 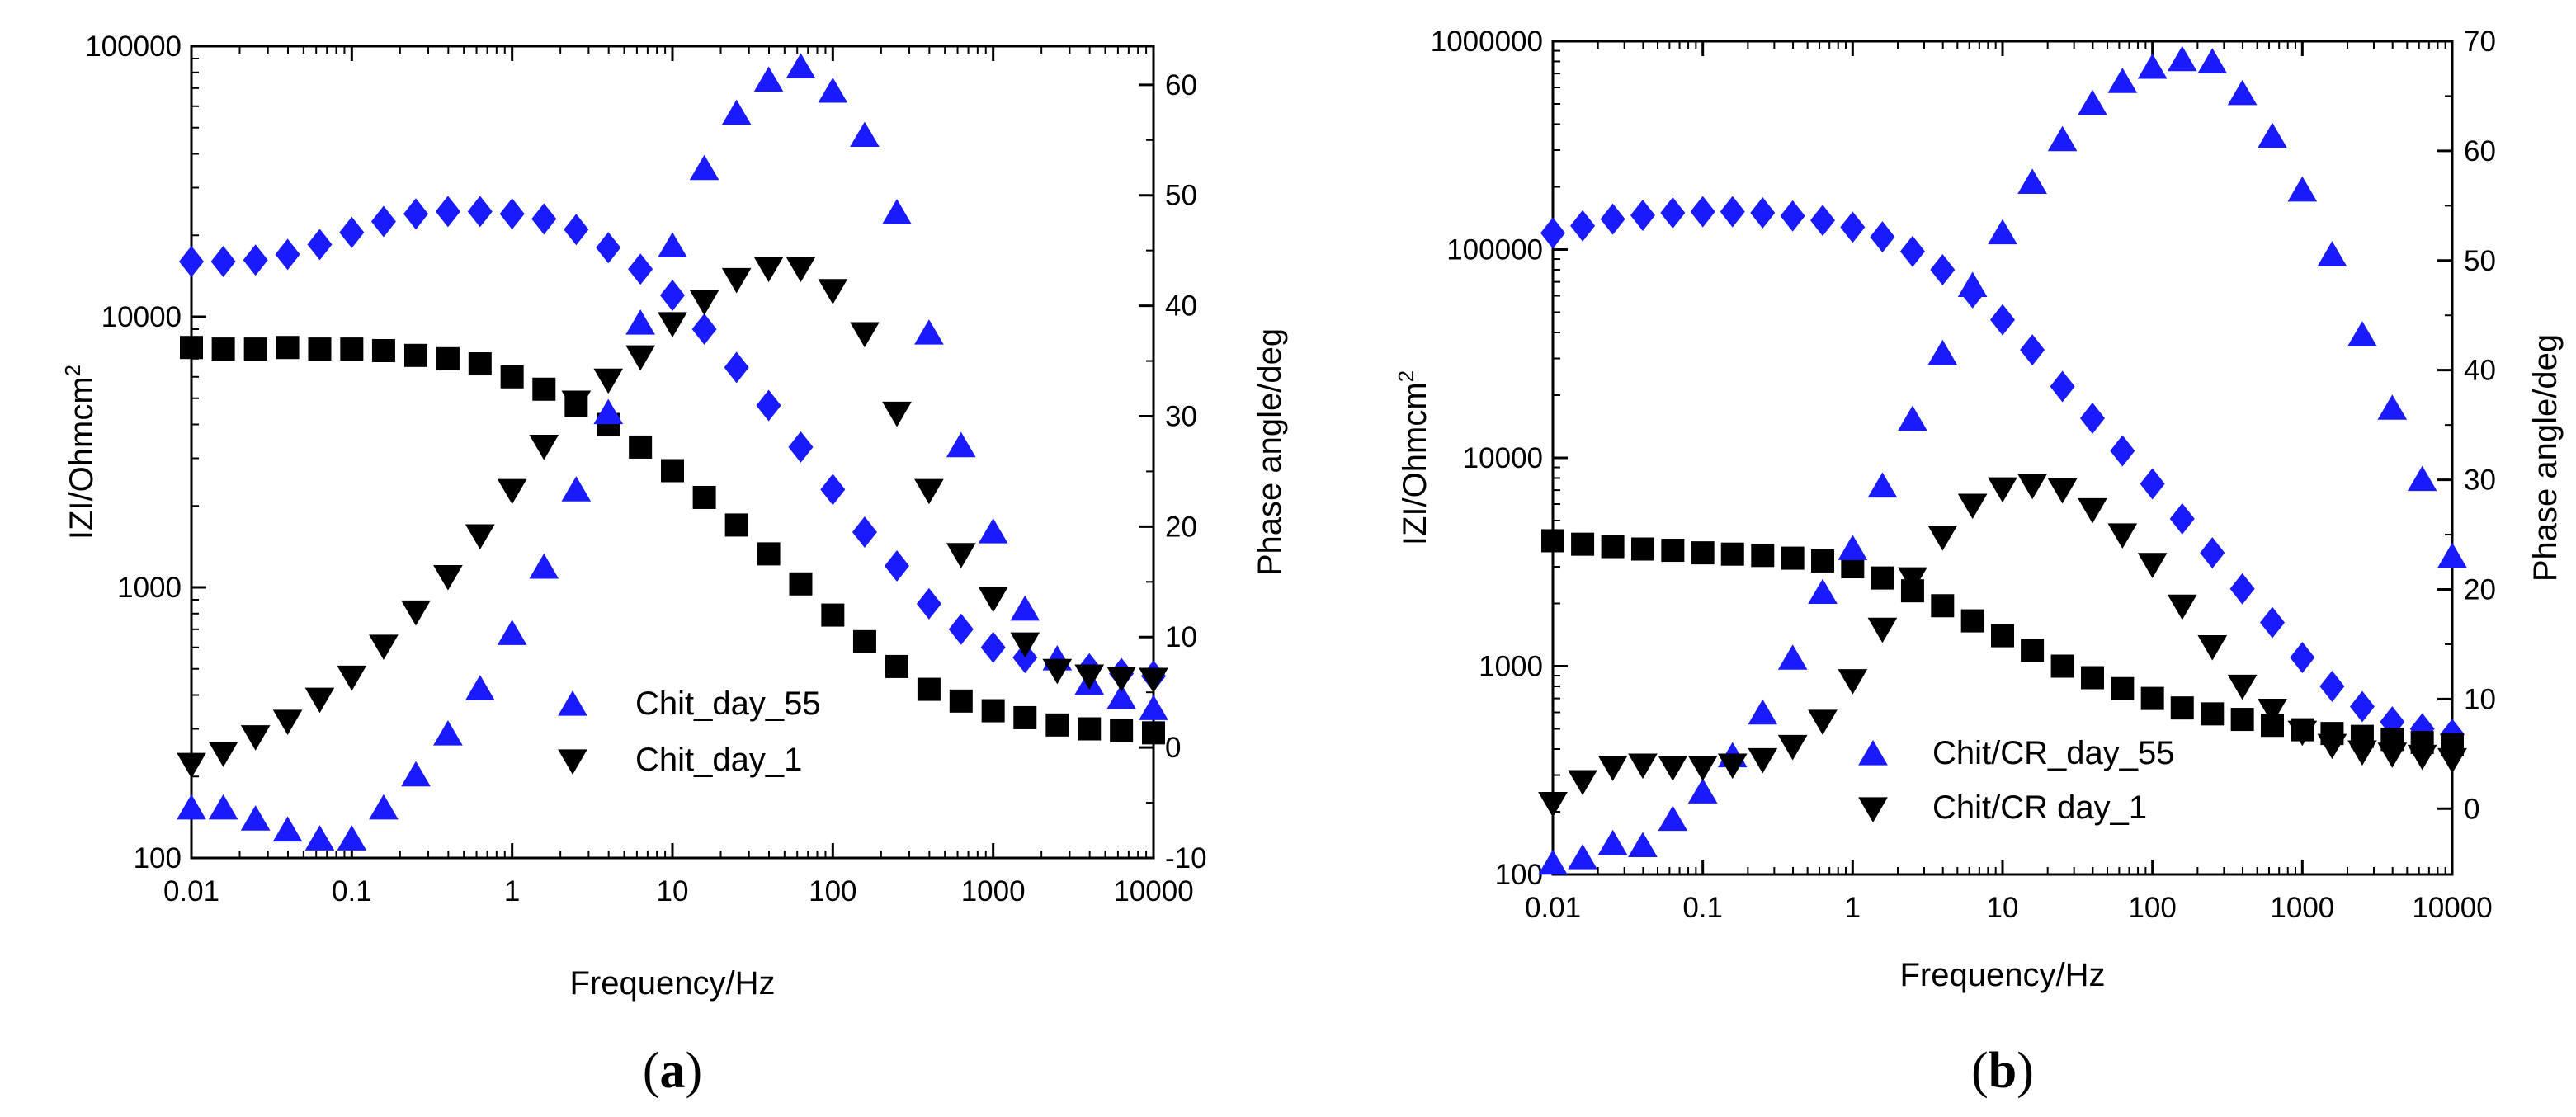 I want to click on panel-label: (a), so click(x=672, y=1071).